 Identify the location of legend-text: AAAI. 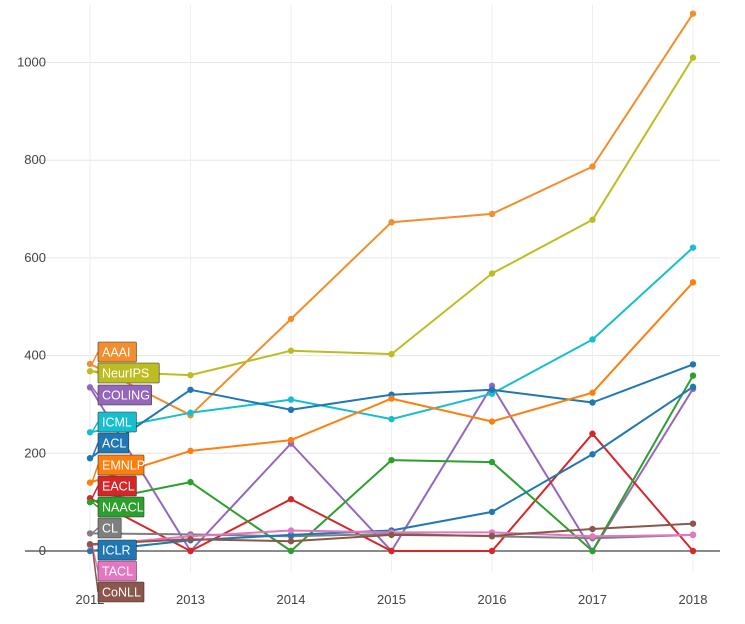
(116, 353).